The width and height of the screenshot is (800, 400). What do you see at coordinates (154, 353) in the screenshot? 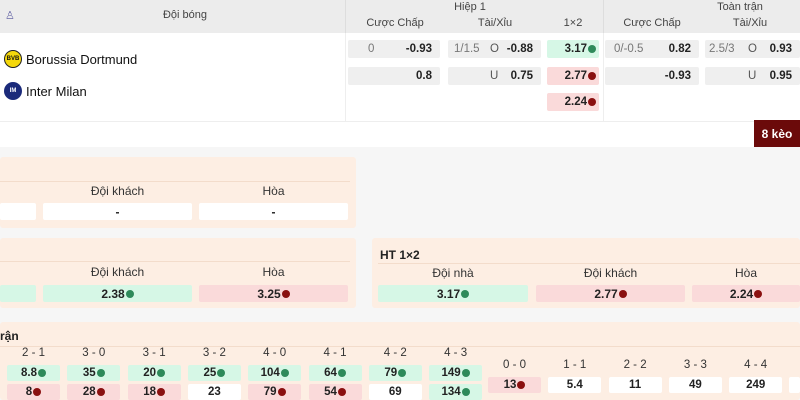
I see `score-label: 3 - 1` at bounding box center [154, 353].